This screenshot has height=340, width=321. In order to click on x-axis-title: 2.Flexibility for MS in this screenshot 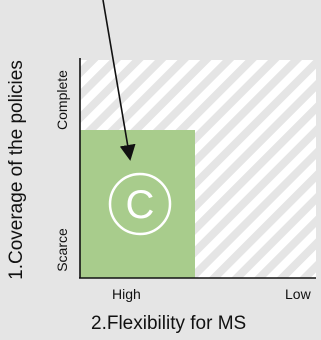, I will do `click(169, 323)`.